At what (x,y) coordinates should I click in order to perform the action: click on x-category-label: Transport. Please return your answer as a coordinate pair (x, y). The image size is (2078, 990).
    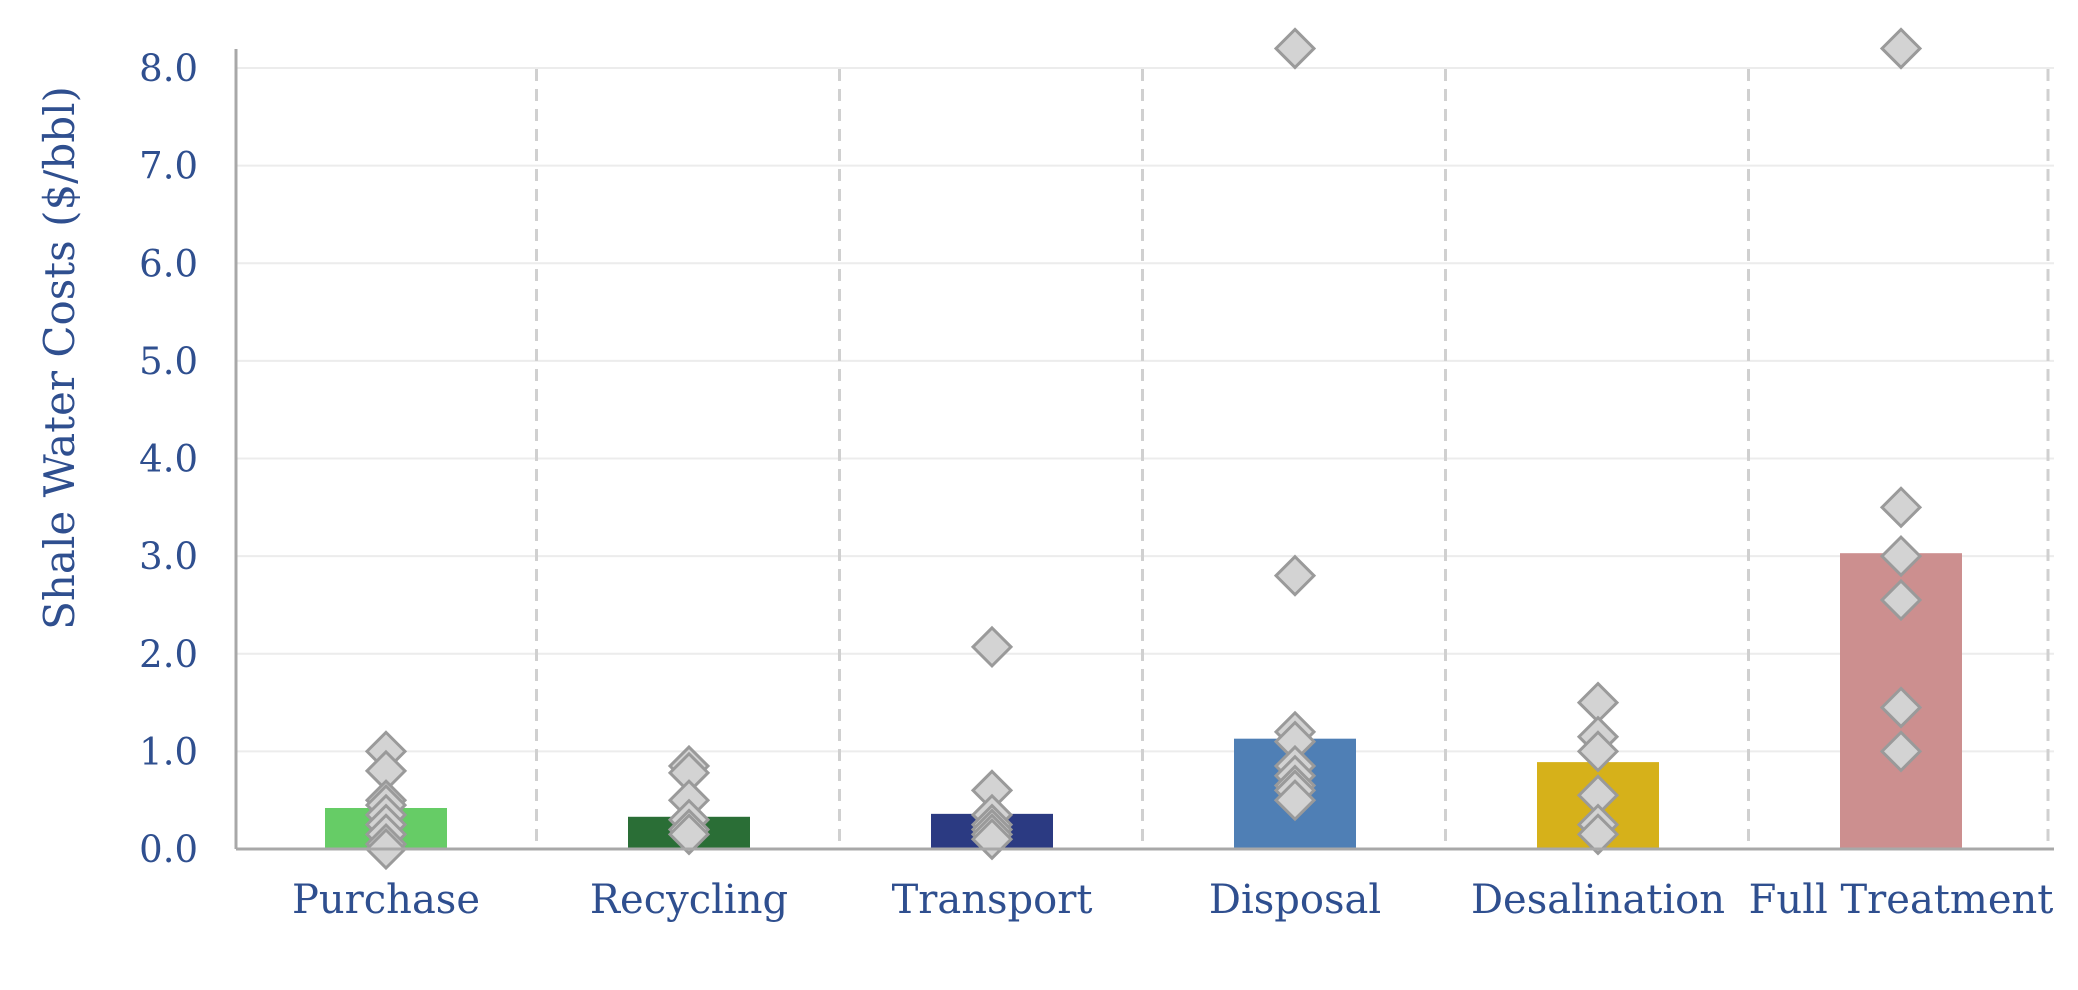
    Looking at the image, I should click on (992, 900).